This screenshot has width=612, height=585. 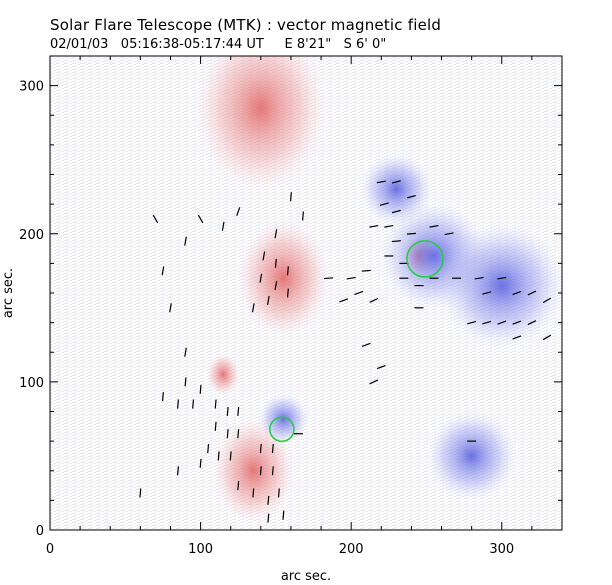 I want to click on observation-time: 05:16:38-05:17:44 UT, so click(x=192, y=44).